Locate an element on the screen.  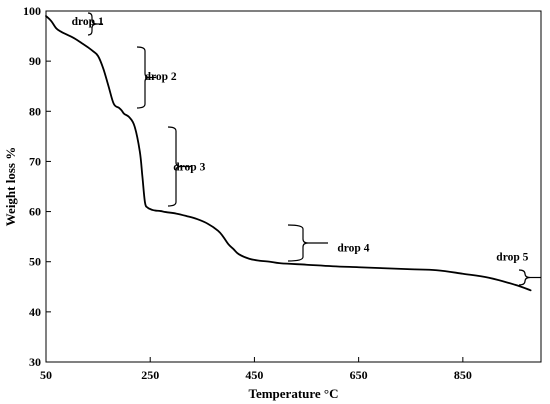
x-tick-label: 650 is located at coordinates (359, 375).